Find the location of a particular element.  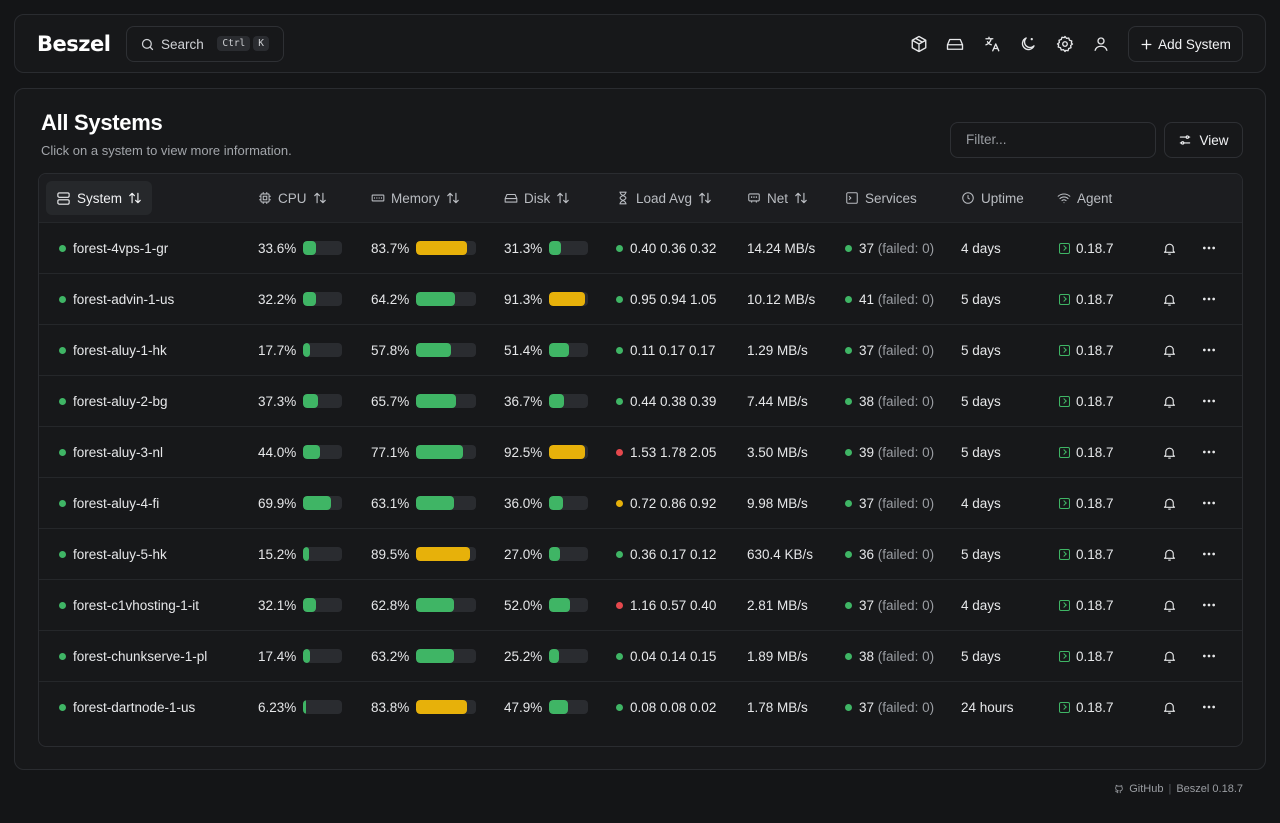

header-disk: Disk is located at coordinates (537, 198).